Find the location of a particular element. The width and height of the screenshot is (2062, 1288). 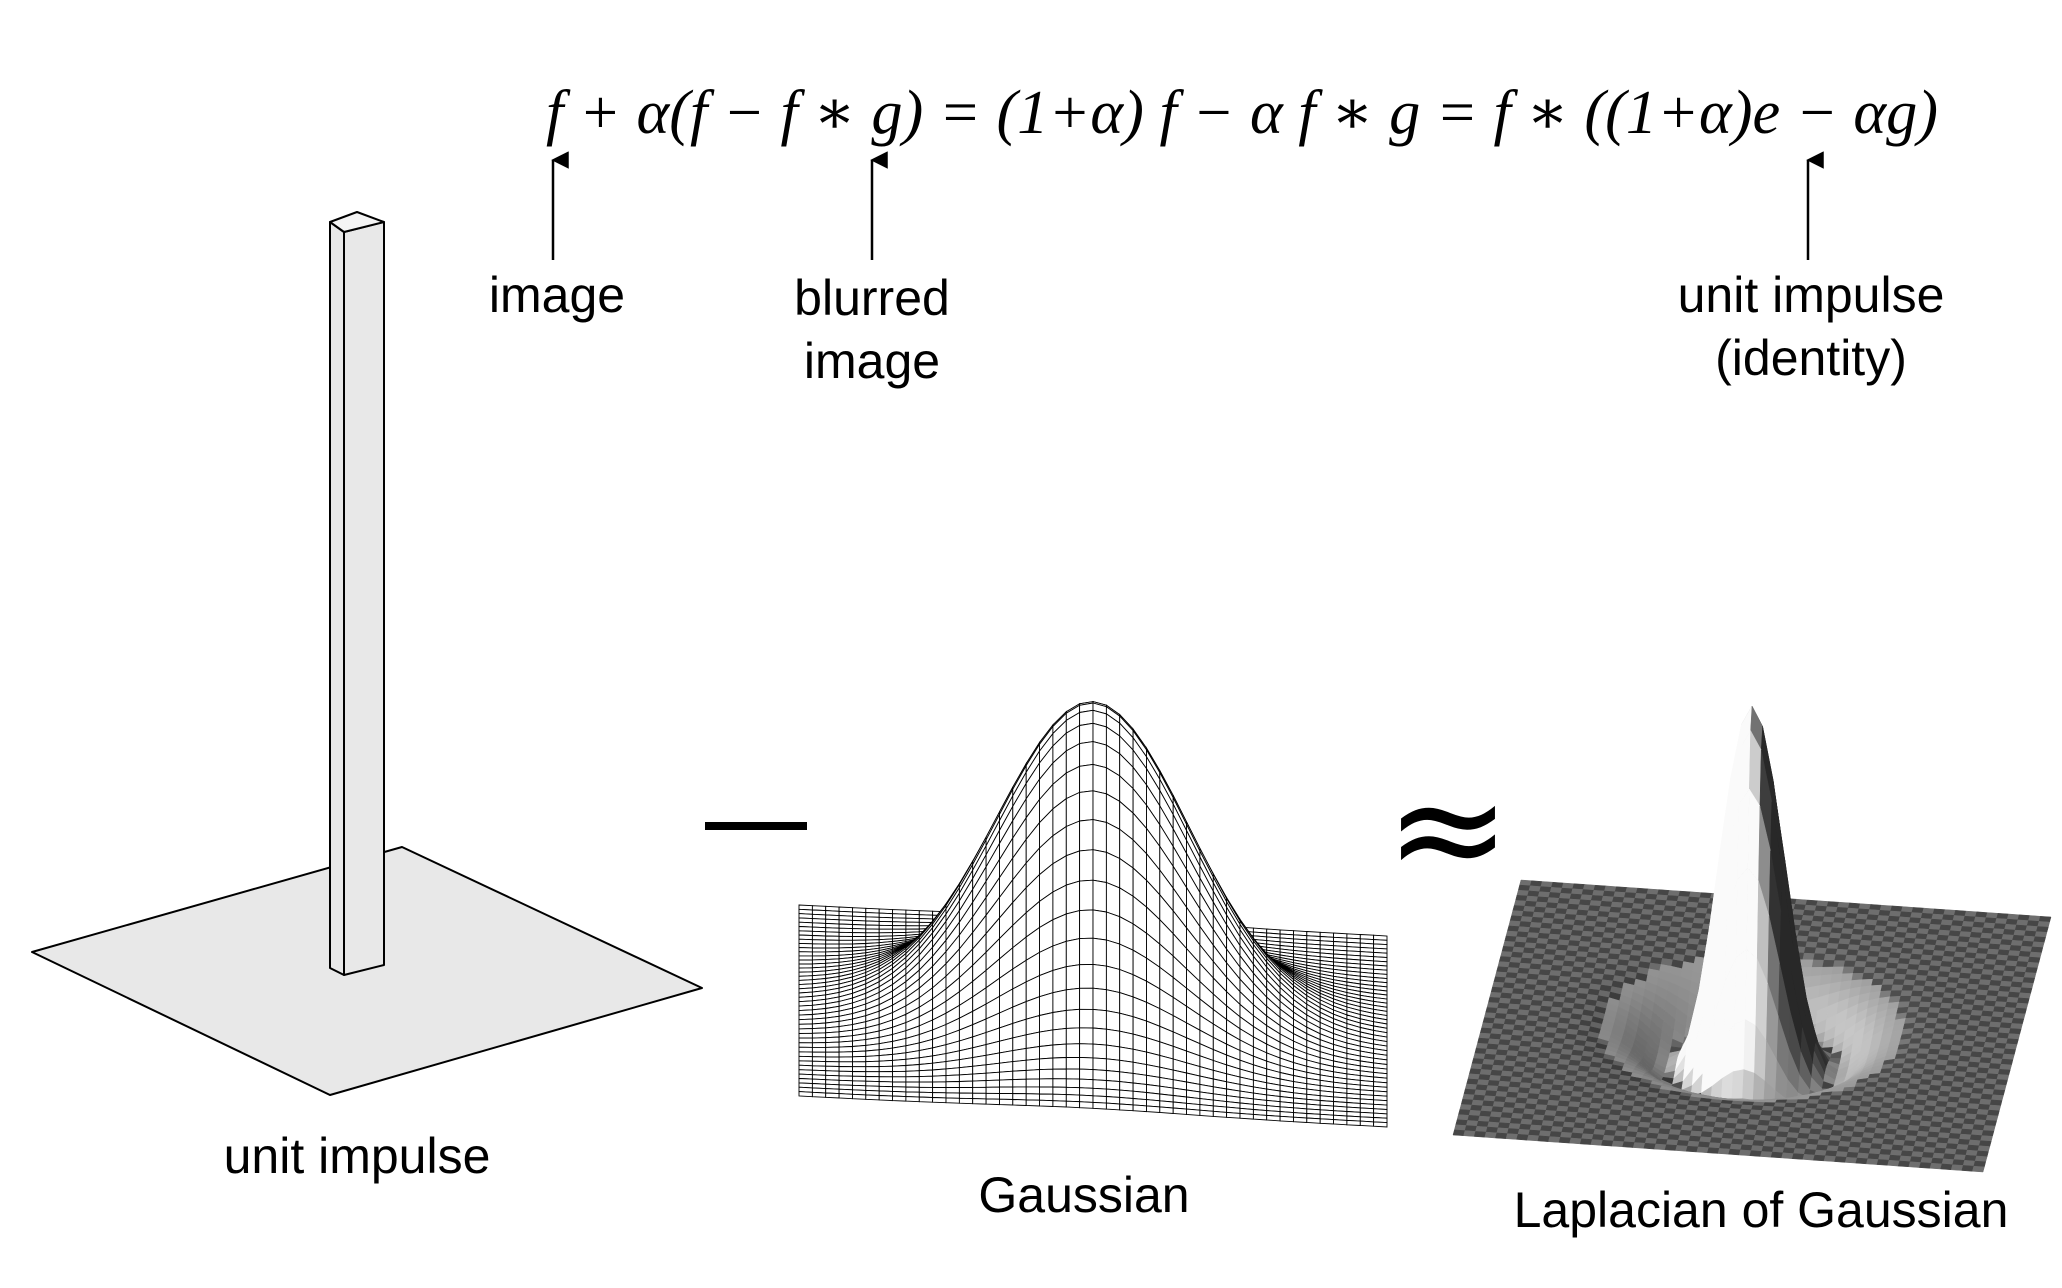

annotation: image is located at coordinates (872, 361).